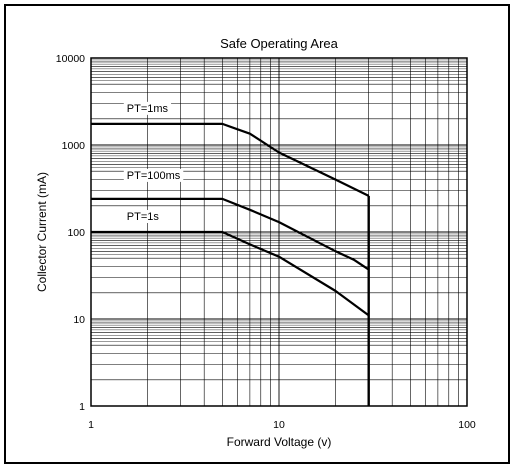 Image resolution: width=514 pixels, height=468 pixels. I want to click on y-tick-label: 1000, so click(74, 146).